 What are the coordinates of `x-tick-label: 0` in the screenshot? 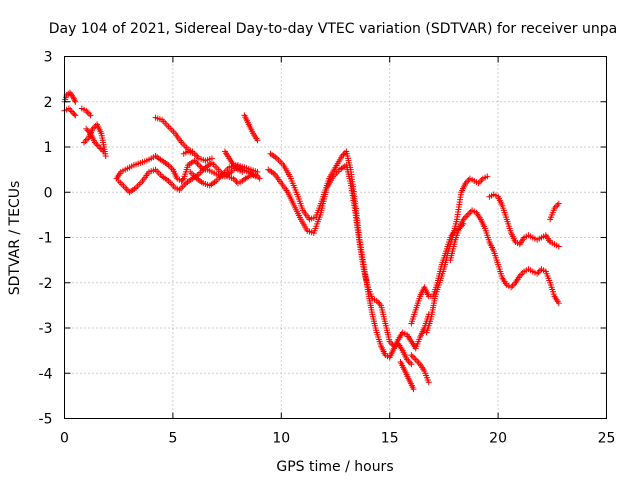 It's located at (64, 439).